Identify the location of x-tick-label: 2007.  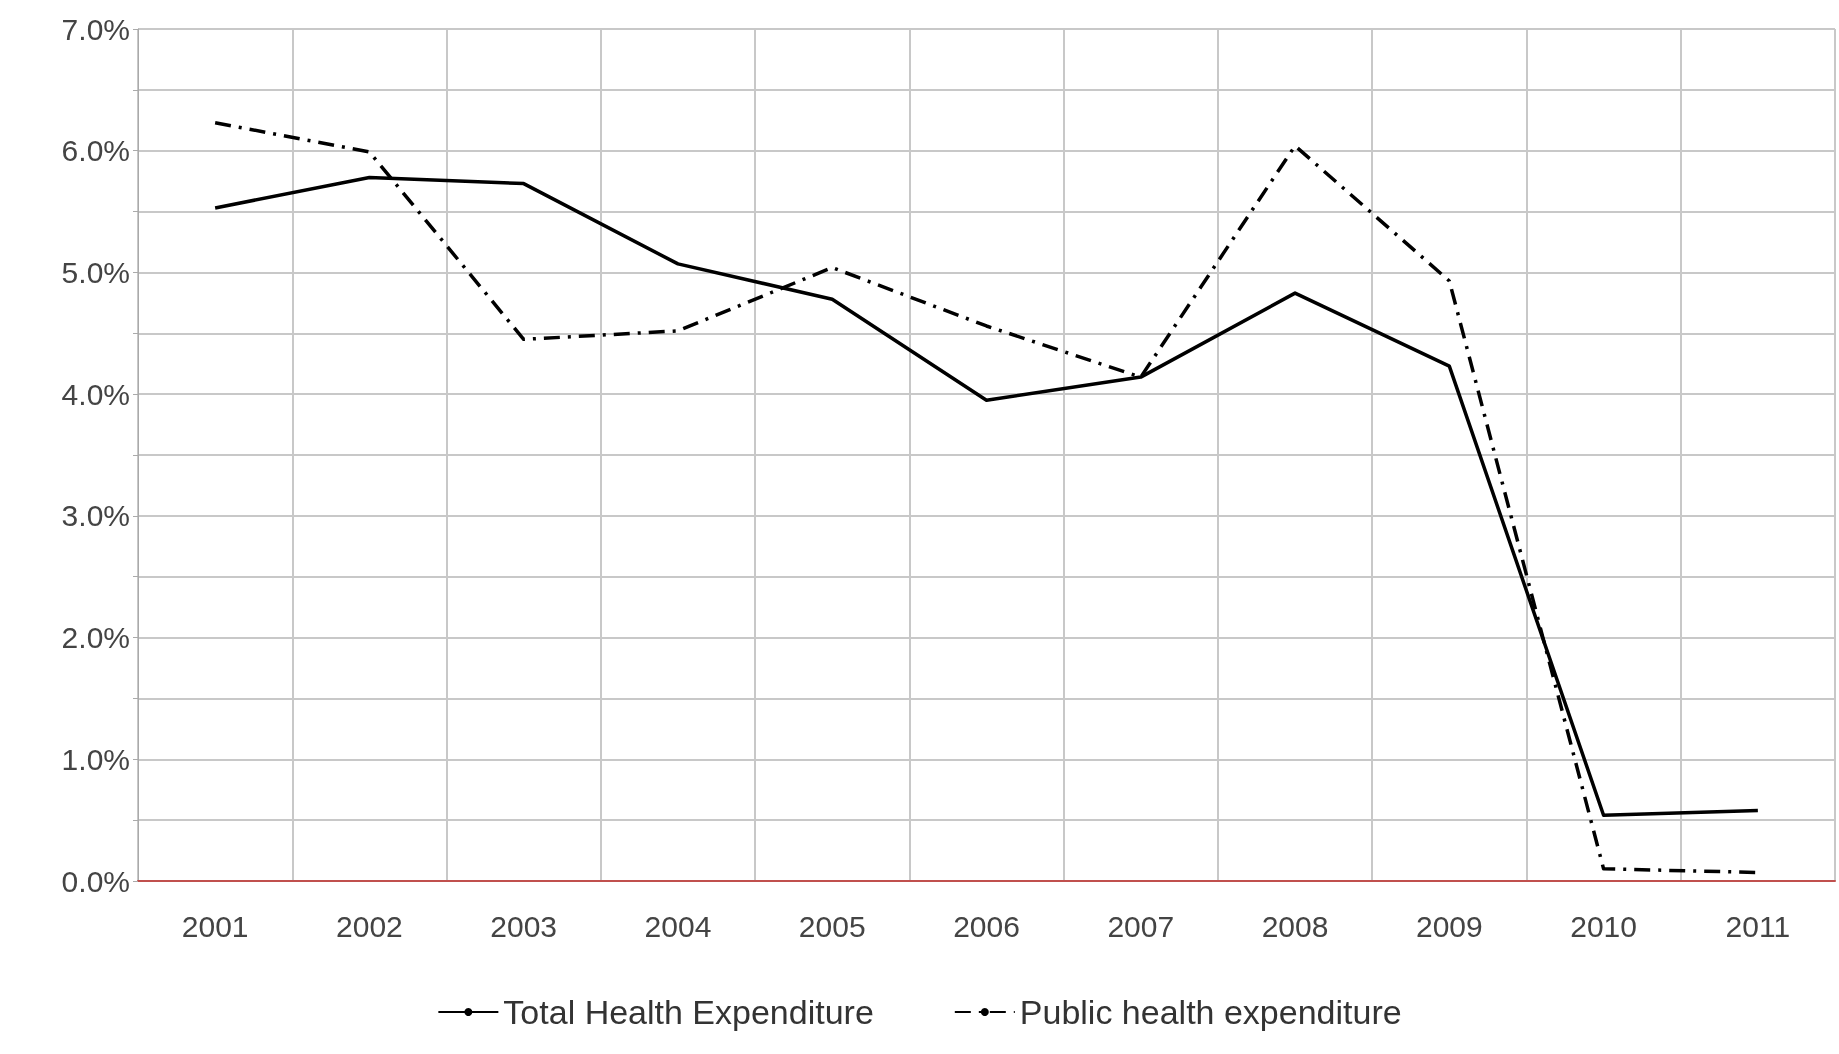
(1141, 926).